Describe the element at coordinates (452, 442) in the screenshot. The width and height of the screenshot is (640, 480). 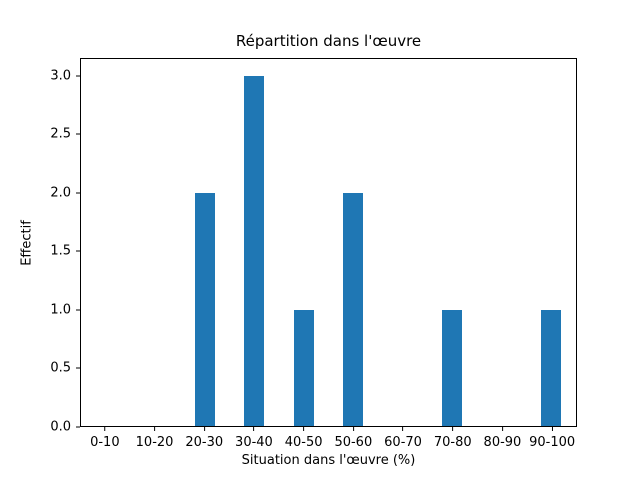
I see `x-tick-label: 70-80` at that location.